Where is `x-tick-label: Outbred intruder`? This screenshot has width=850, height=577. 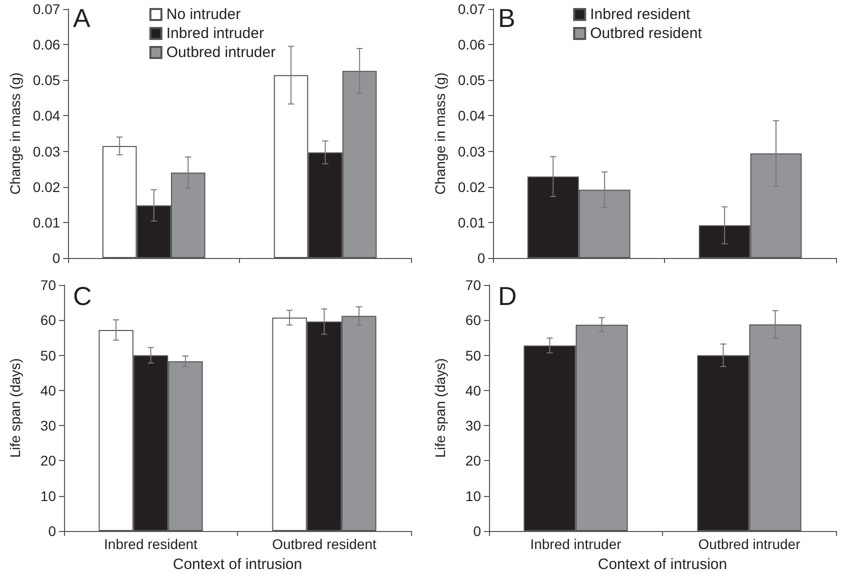 x-tick-label: Outbred intruder is located at coordinates (749, 544).